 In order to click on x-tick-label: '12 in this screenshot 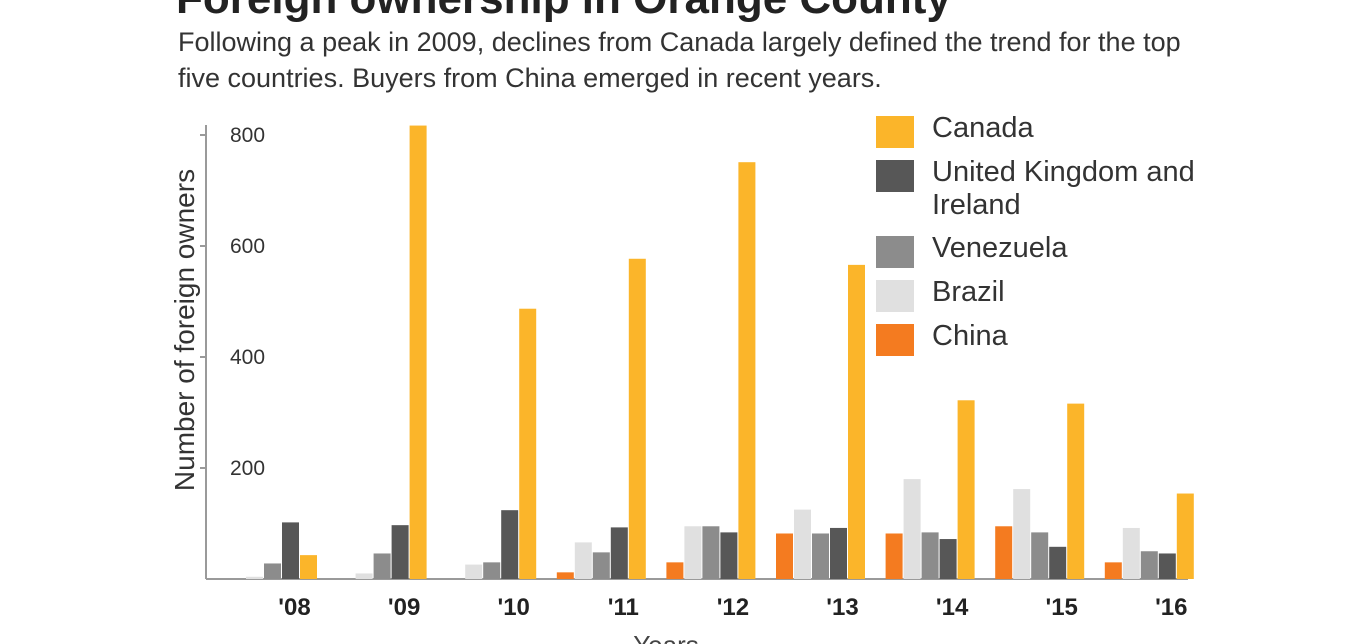, I will do `click(733, 607)`.